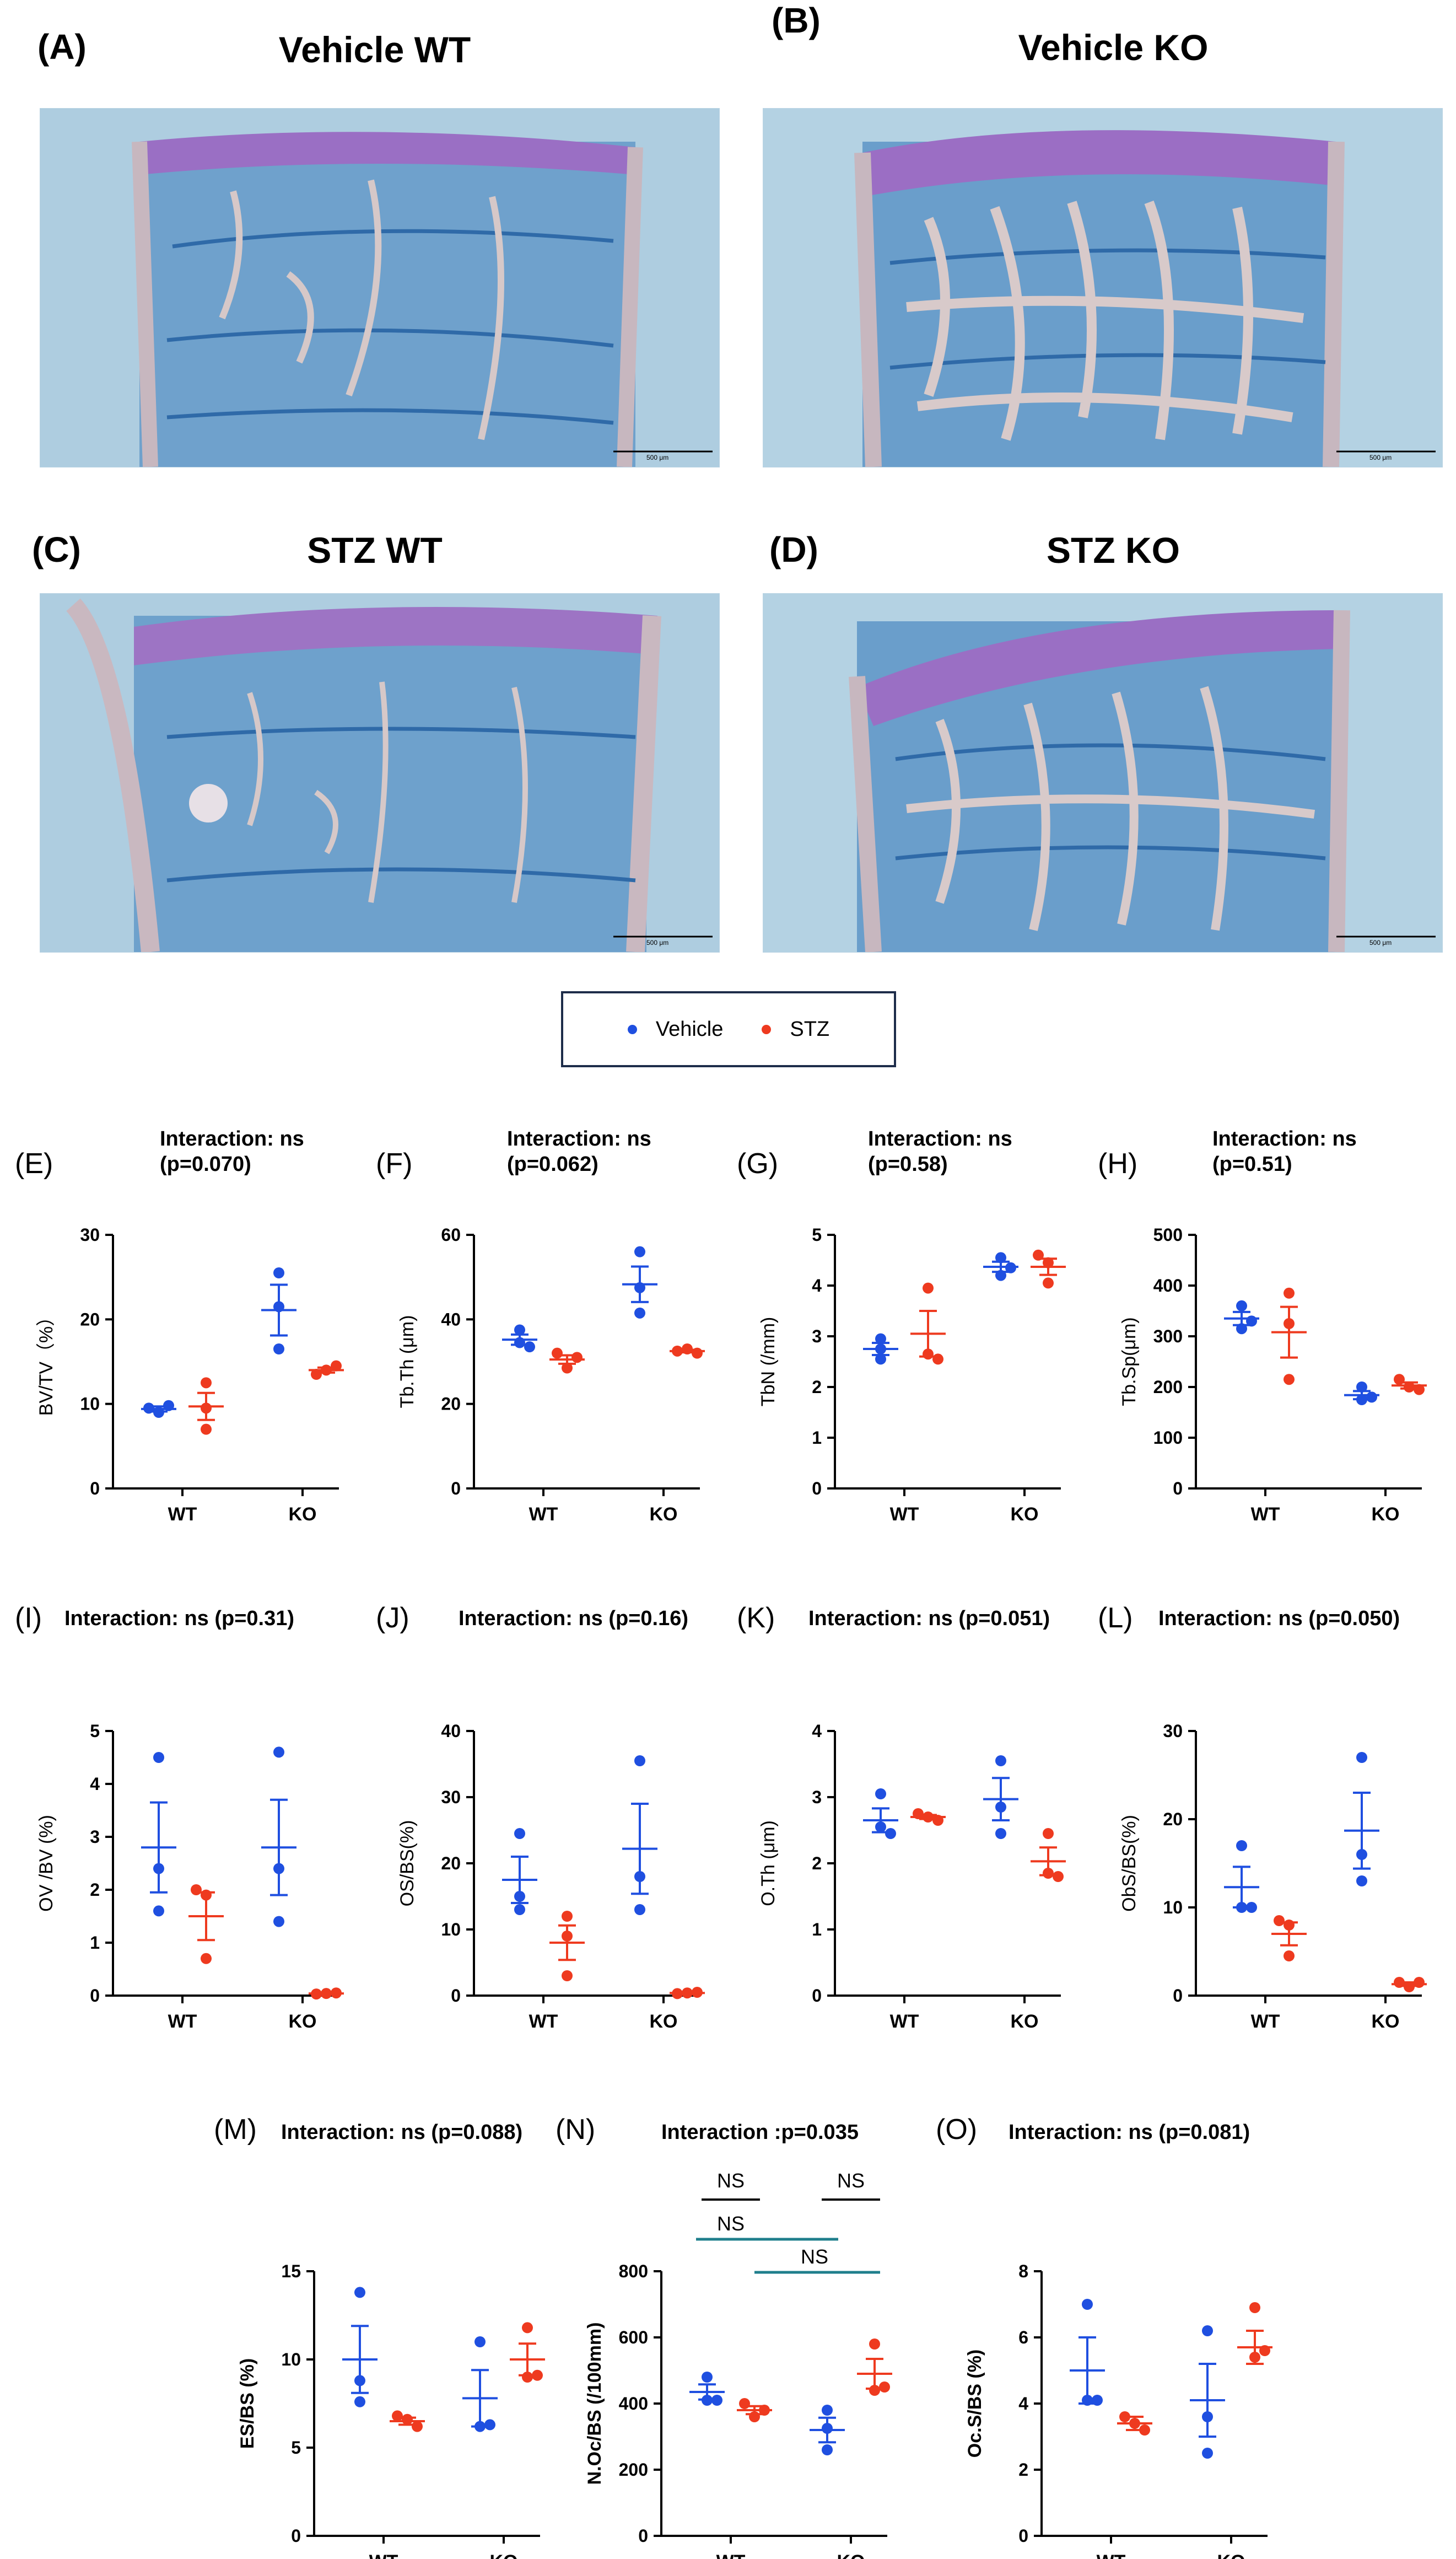 The height and width of the screenshot is (2559, 1456). What do you see at coordinates (552, 1164) in the screenshot?
I see `interaction-text: (p=0.062)` at bounding box center [552, 1164].